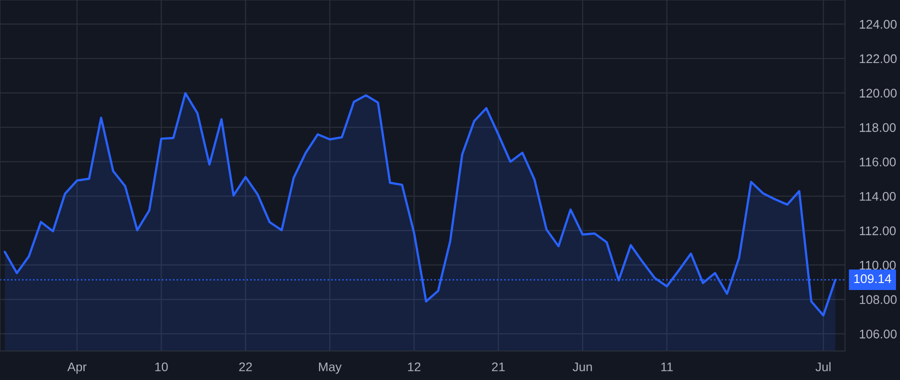  What do you see at coordinates (878, 162) in the screenshot?
I see `y-tick-label: 116.00` at bounding box center [878, 162].